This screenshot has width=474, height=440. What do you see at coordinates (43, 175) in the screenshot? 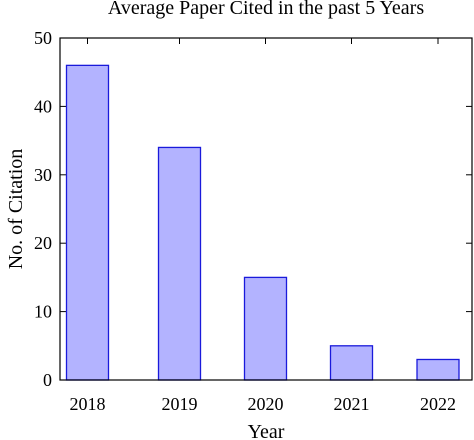
I see `y-tick-label: 30` at bounding box center [43, 175].